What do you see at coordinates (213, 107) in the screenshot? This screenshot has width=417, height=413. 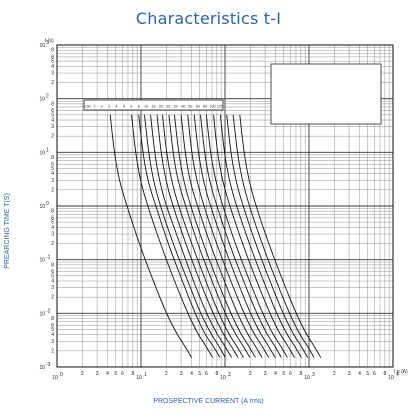 I see `rating-label: 100` at bounding box center [213, 107].